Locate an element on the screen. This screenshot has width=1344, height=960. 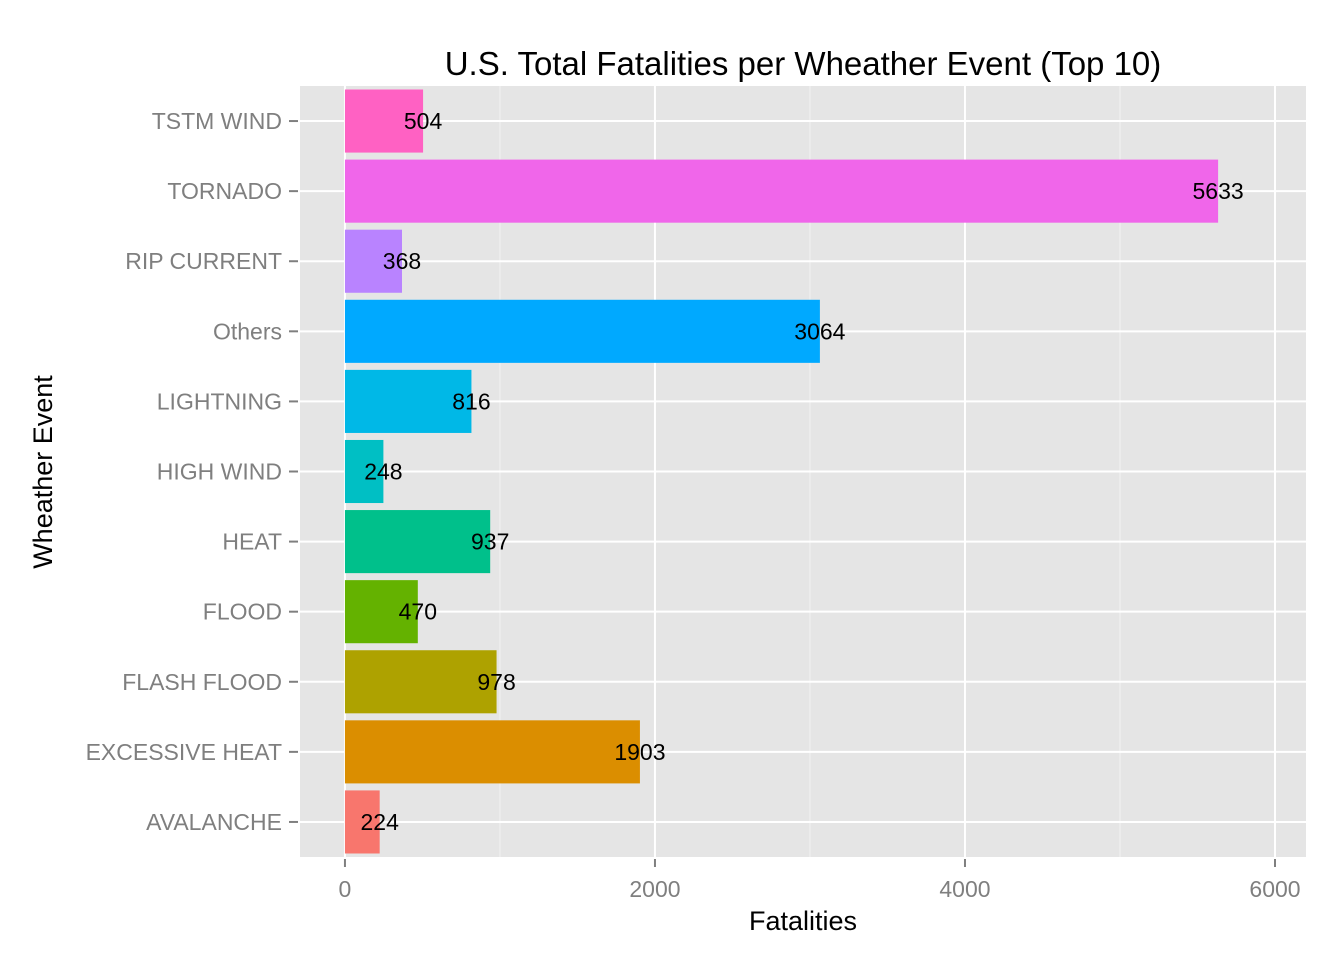
x-axis: 0 2000 4000 6000 is located at coordinates (820, 880).